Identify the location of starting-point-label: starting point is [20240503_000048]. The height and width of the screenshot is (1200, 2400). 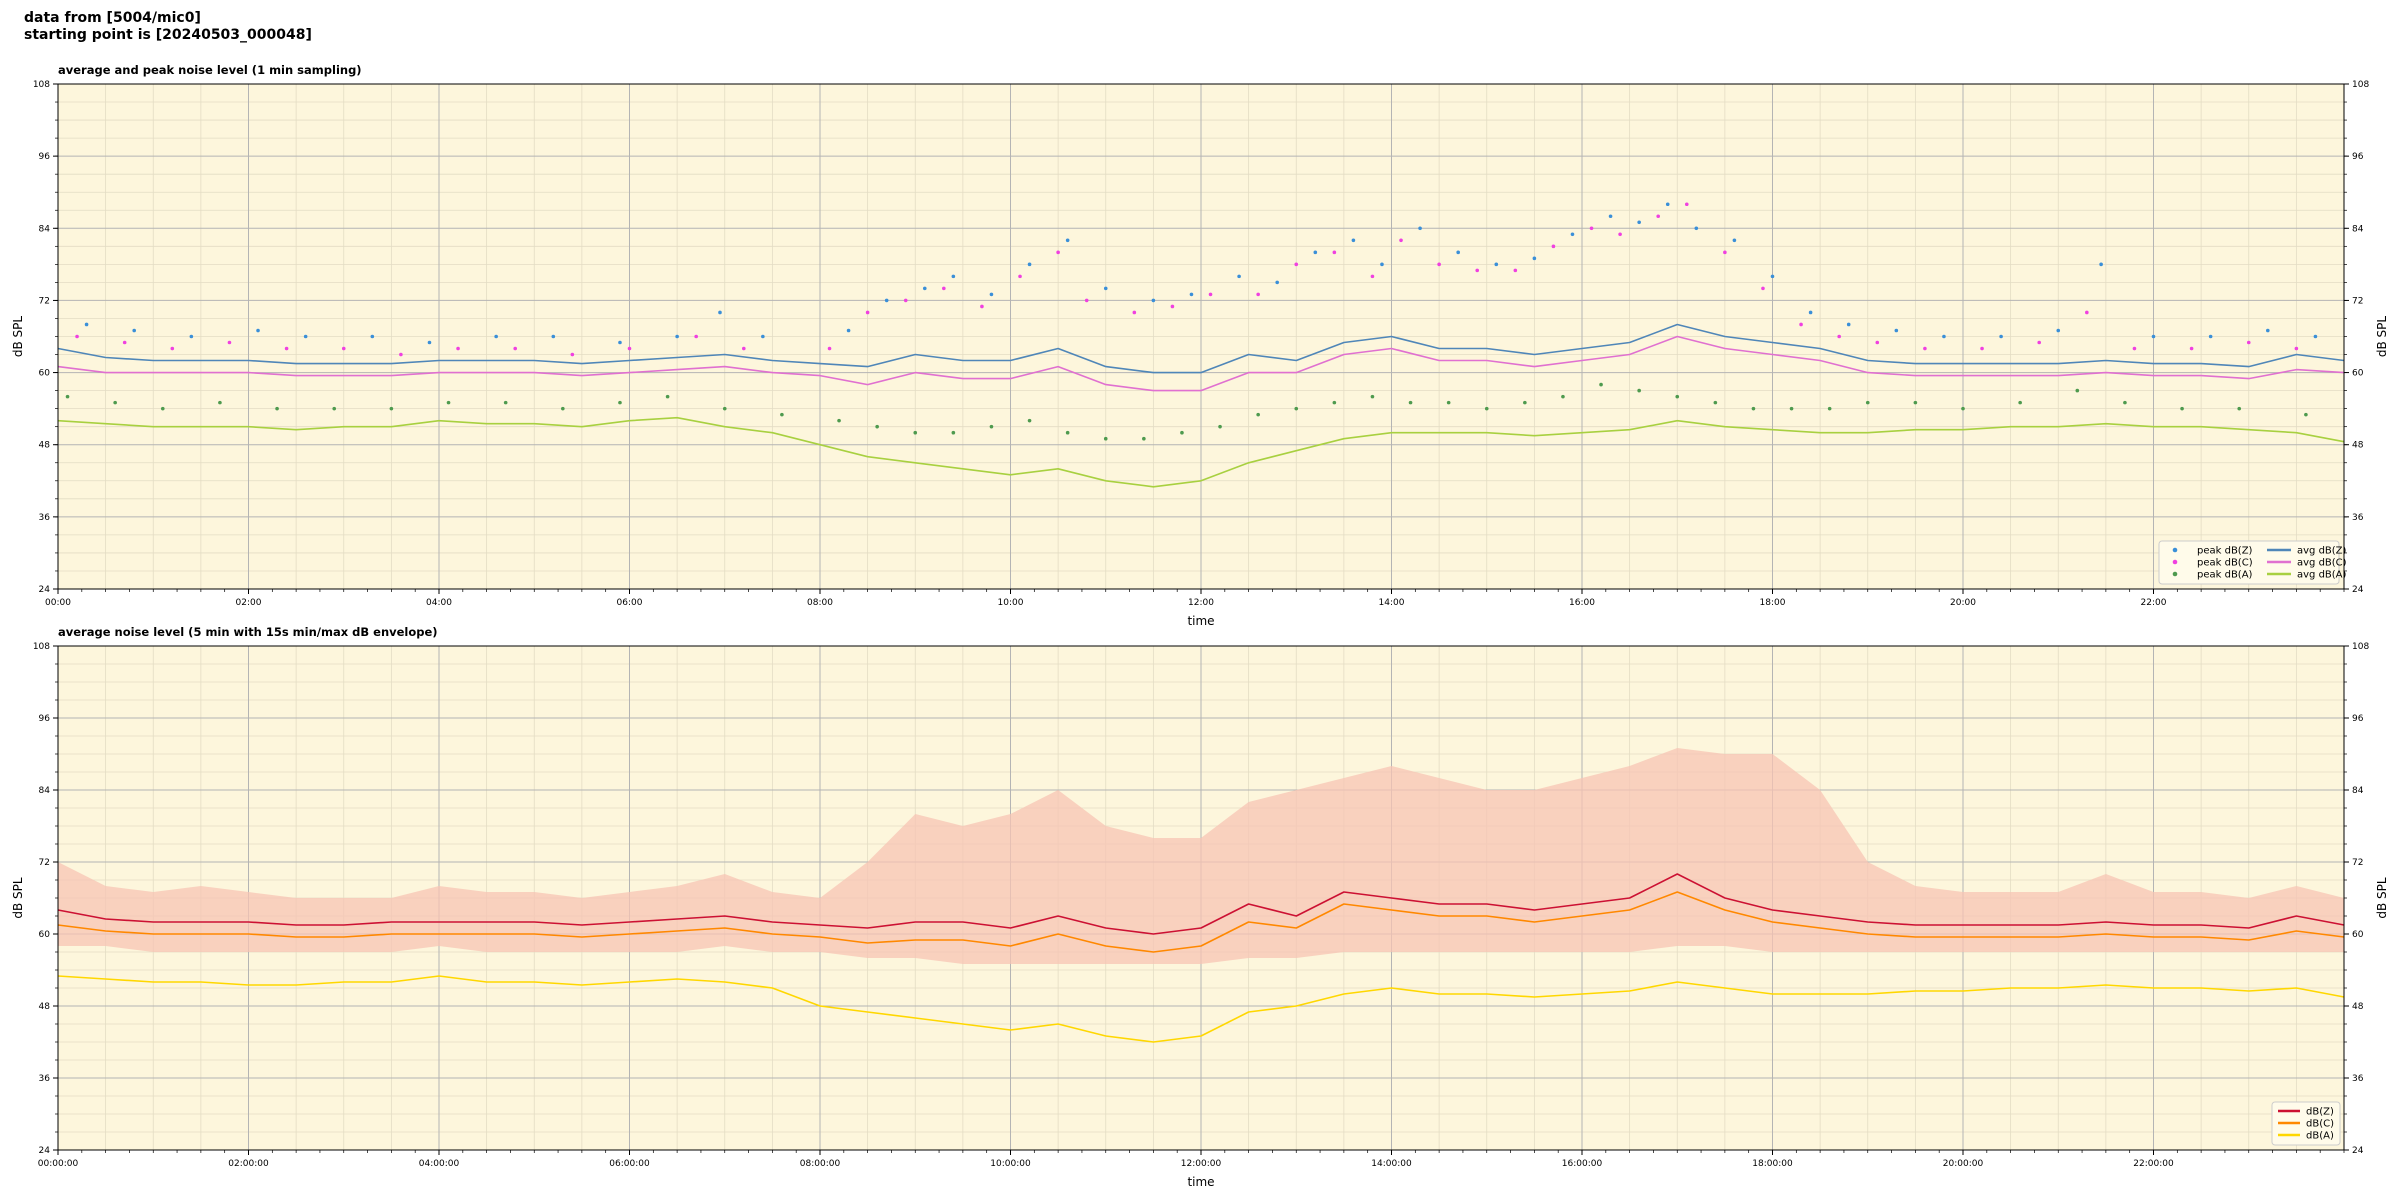
(168, 35).